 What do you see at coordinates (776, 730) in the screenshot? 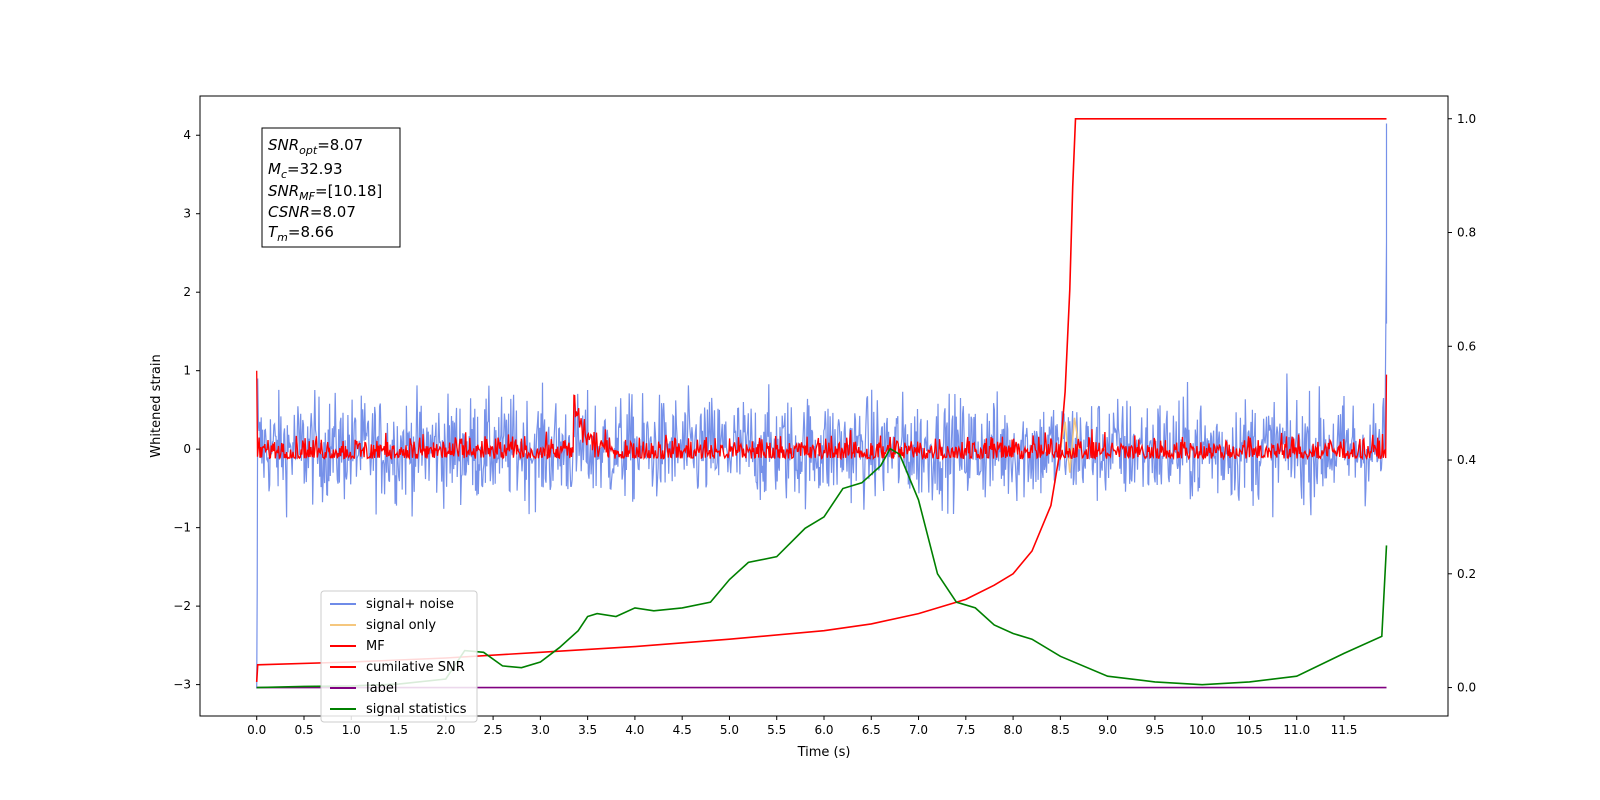
I see `x-tick-label: 5.5` at bounding box center [776, 730].